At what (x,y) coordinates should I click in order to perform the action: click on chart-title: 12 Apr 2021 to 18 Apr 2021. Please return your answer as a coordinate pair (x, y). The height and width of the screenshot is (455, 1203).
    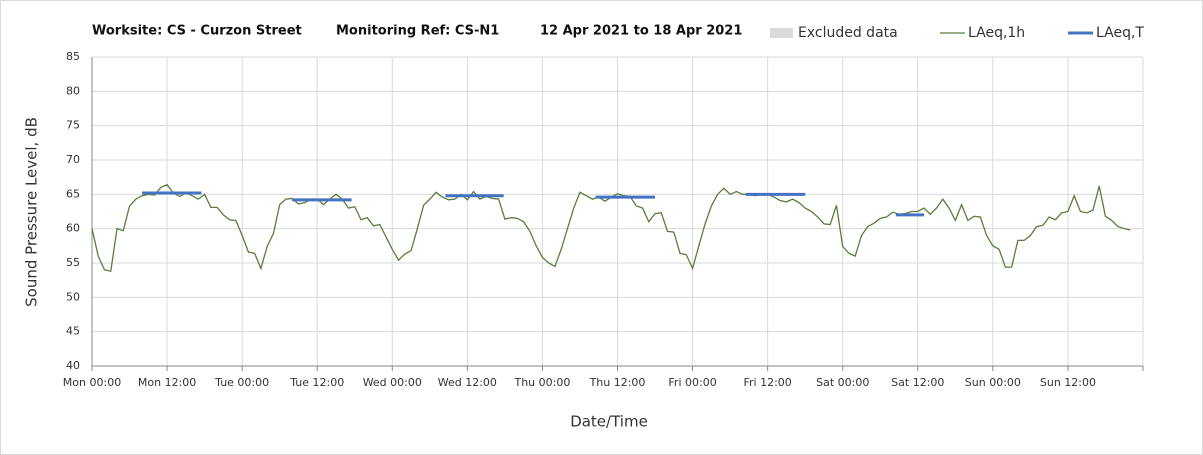
    Looking at the image, I should click on (641, 31).